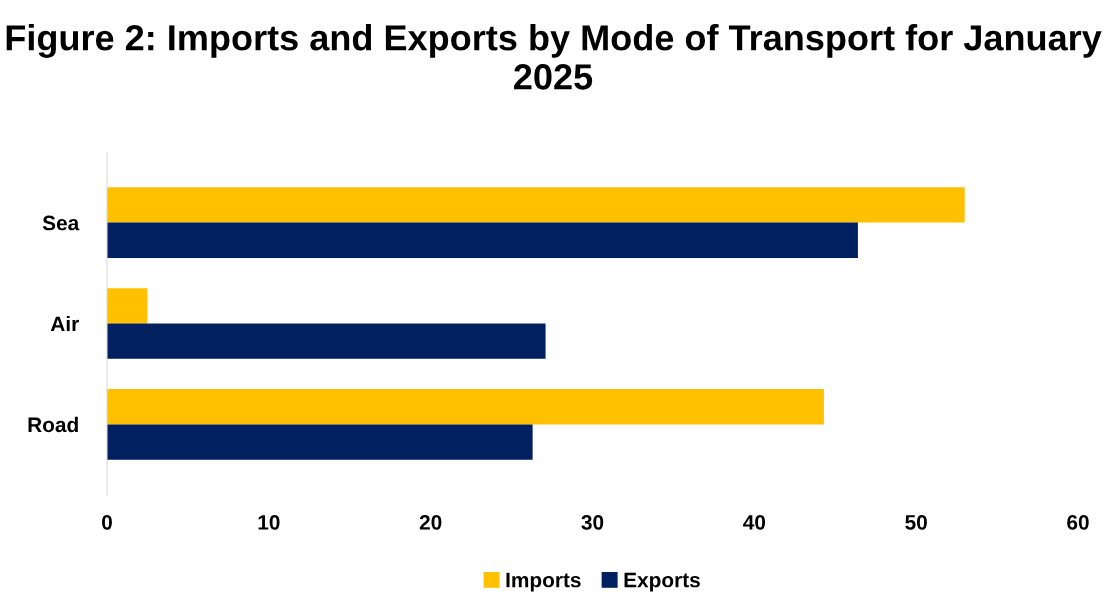 The image size is (1106, 602). What do you see at coordinates (64, 323) in the screenshot?
I see `y-tick-label: Air` at bounding box center [64, 323].